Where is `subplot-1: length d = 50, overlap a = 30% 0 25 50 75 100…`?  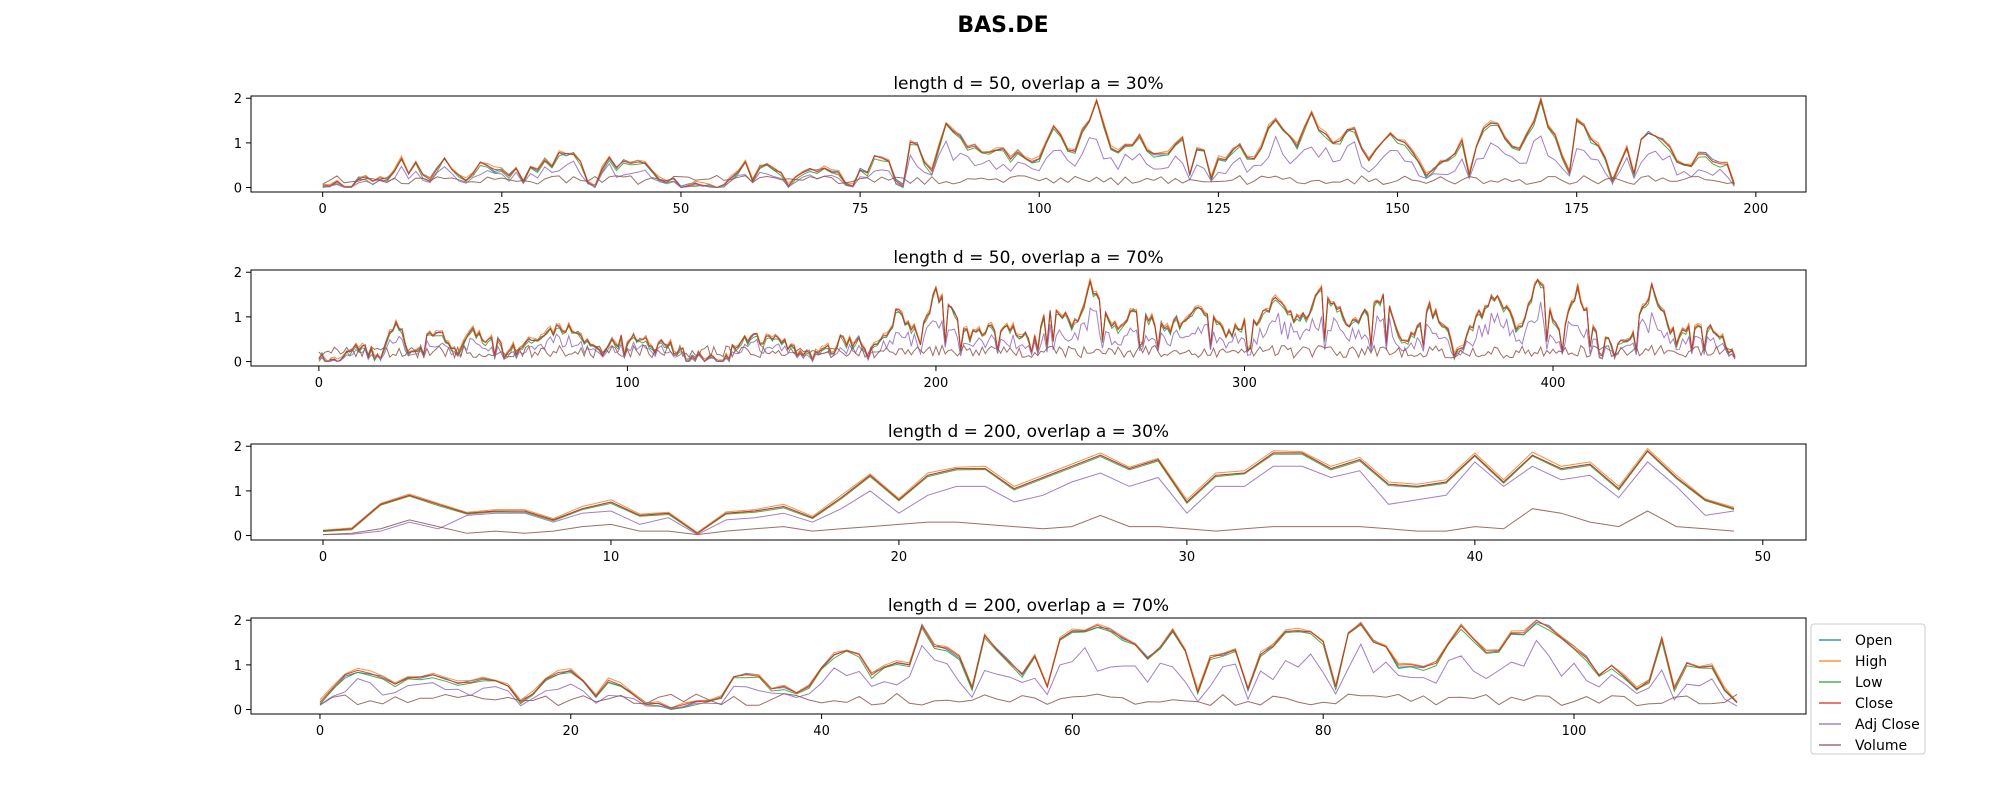 subplot-1: length d = 50, overlap a = 30% 0 25 50 75 100… is located at coordinates (1020, 145).